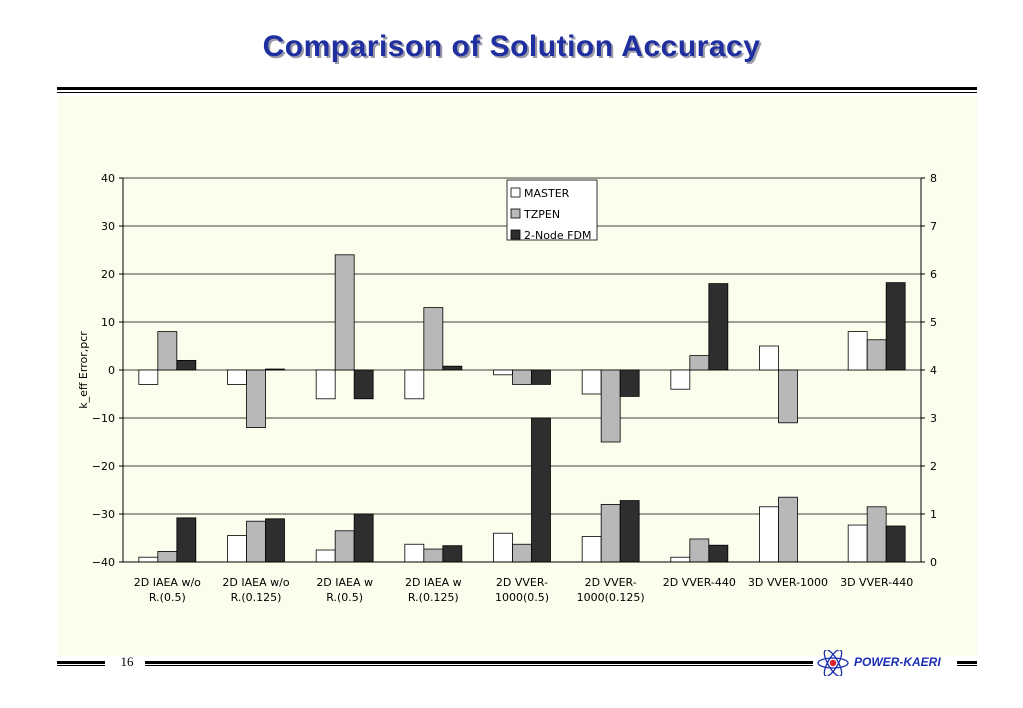 This screenshot has width=1023, height=708. I want to click on y2-tick-label: 2, so click(933, 466).